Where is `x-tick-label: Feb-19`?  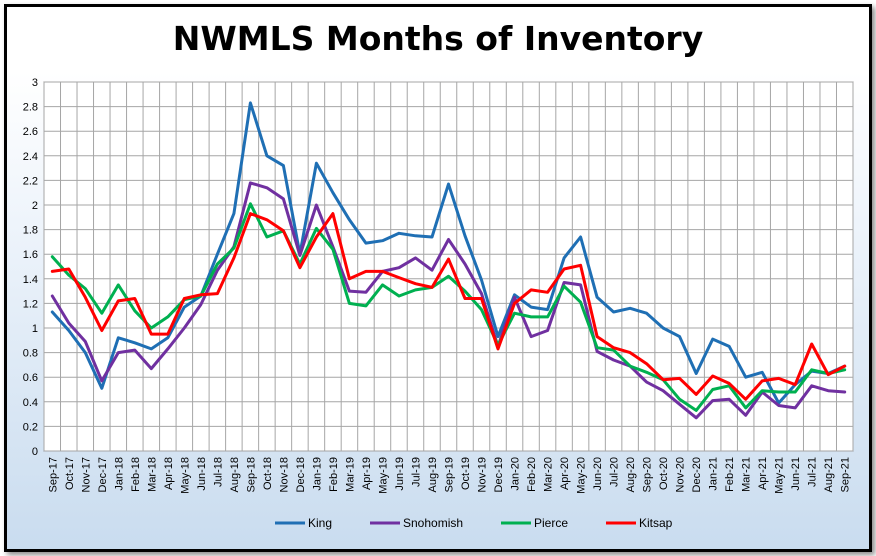
x-tick-label: Feb-19 is located at coordinates (334, 474).